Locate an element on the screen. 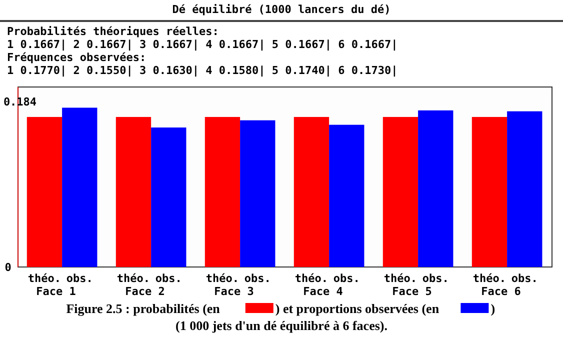  caption: Figure 2.5 : probabilités (en is located at coordinates (143, 308).